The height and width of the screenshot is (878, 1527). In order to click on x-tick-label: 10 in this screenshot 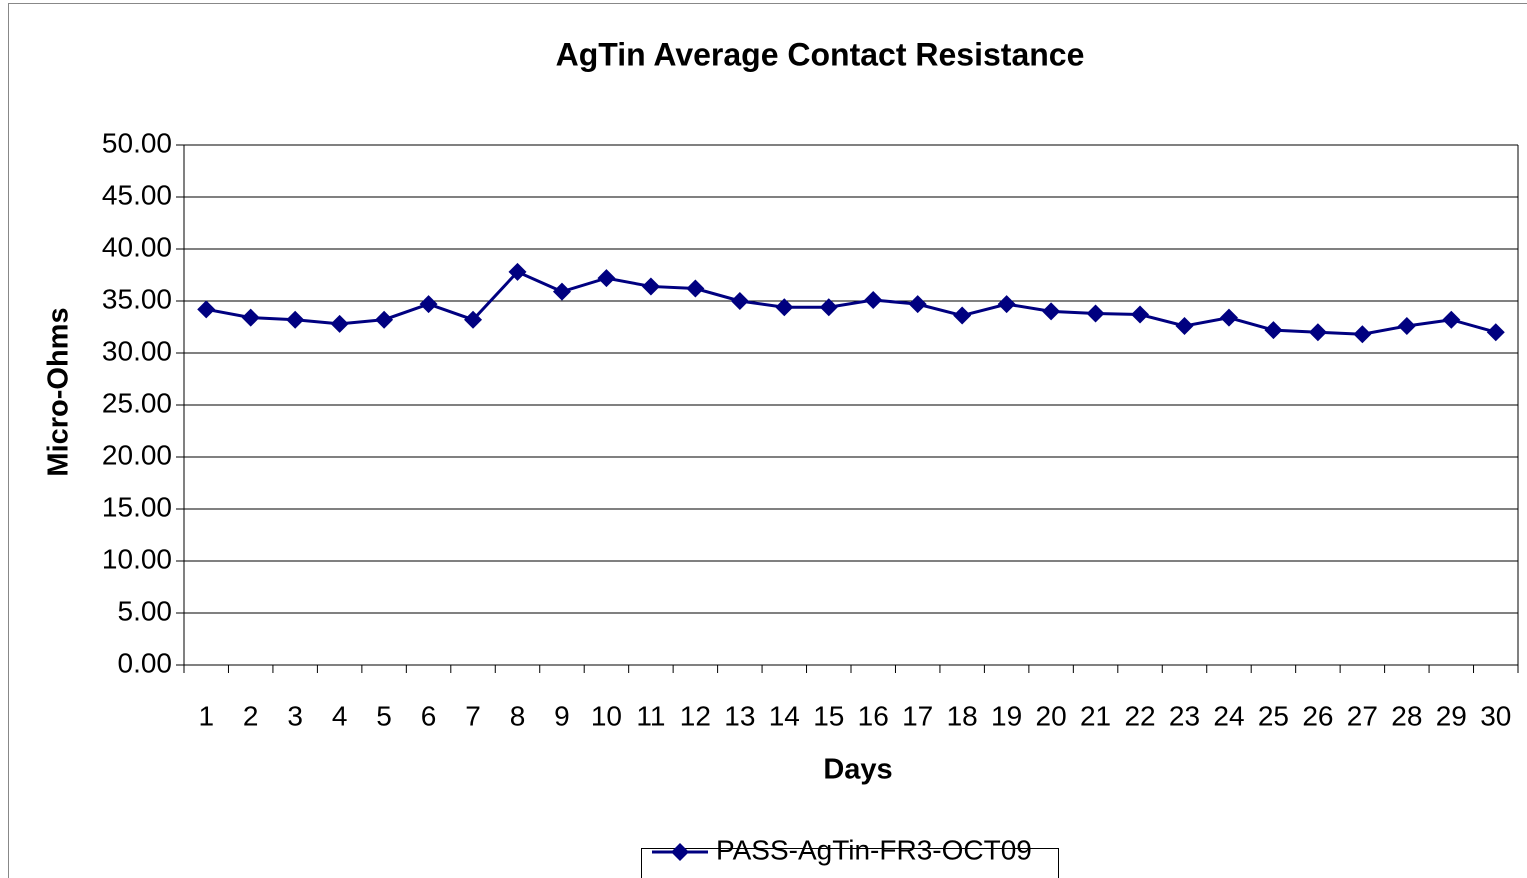, I will do `click(606, 715)`.